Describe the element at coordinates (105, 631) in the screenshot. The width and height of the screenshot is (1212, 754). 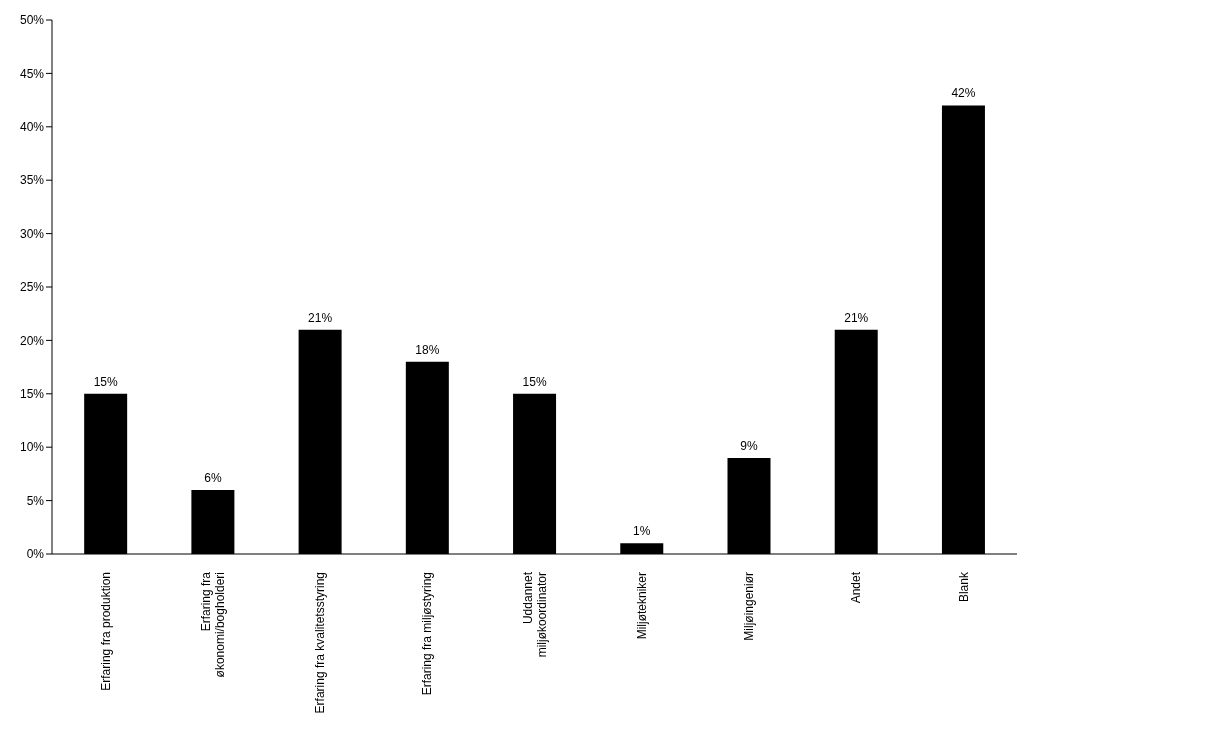
I see `x-tick-label: Erfaring fra produktion` at that location.